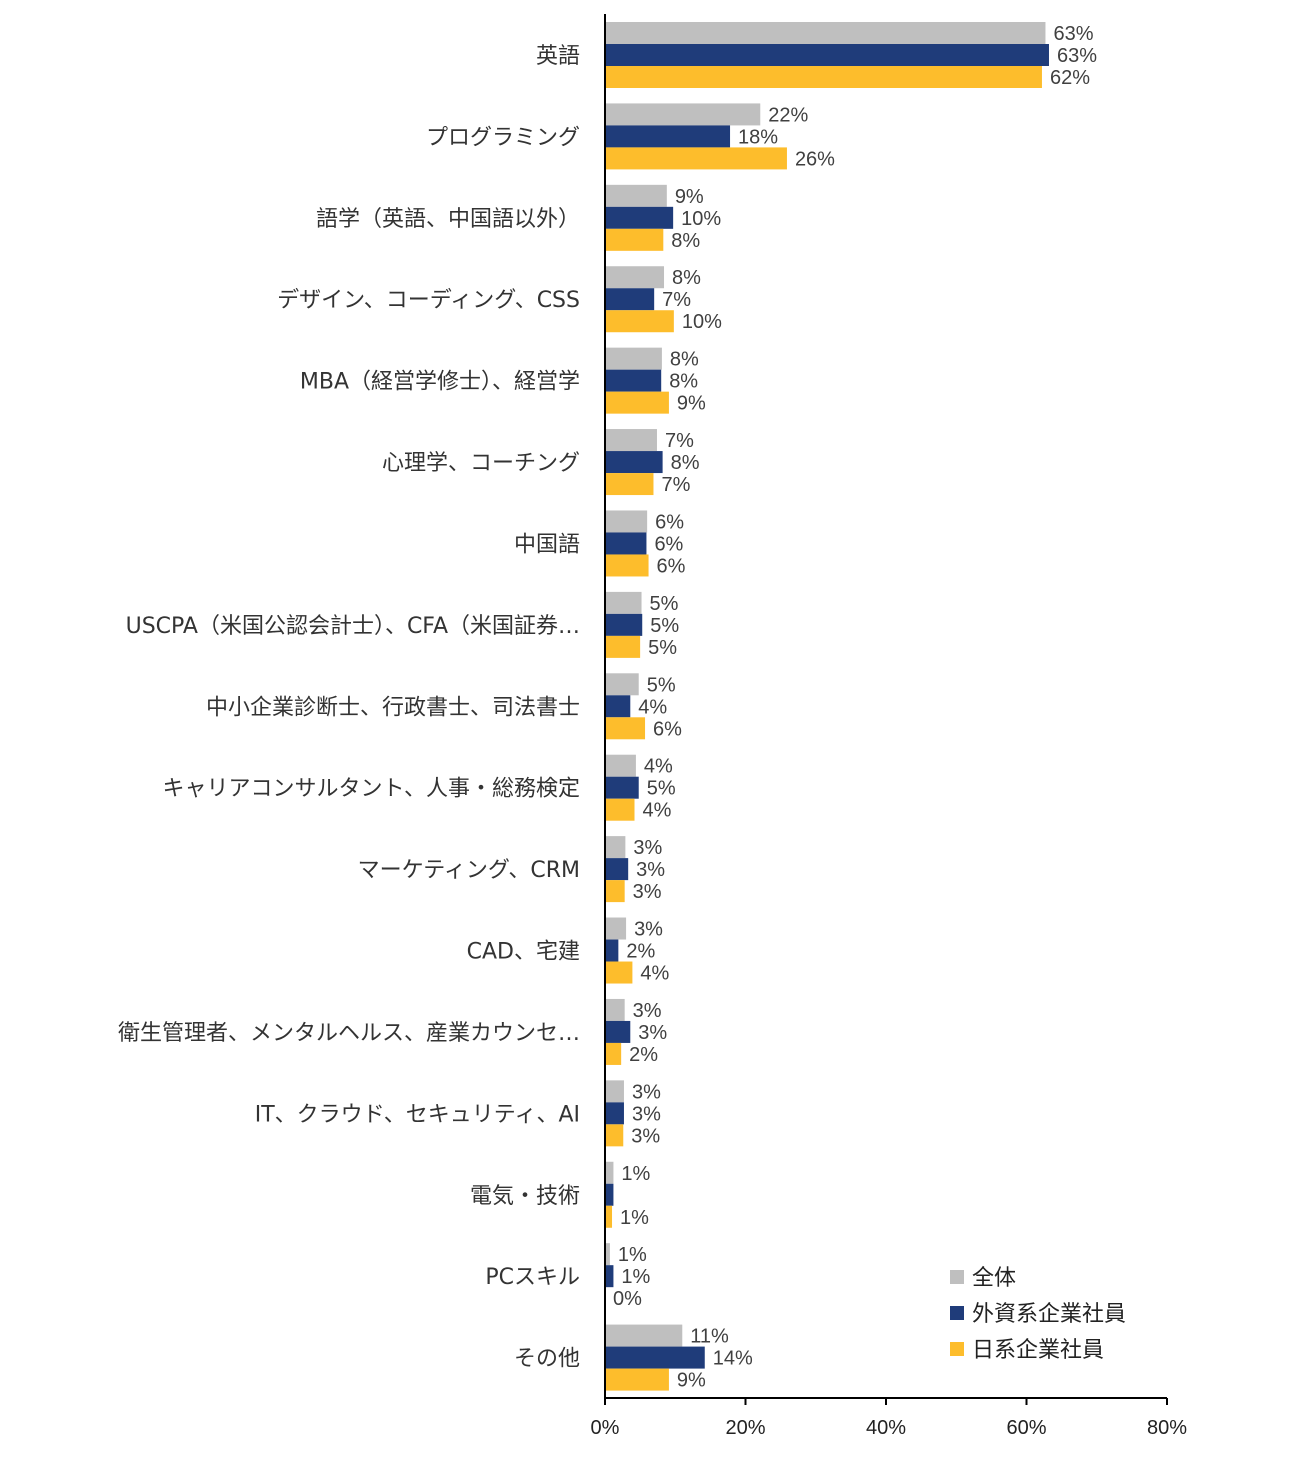 Image resolution: width=1290 pixels, height=1464 pixels. I want to click on x-tick-label: 60%, so click(1026, 1428).